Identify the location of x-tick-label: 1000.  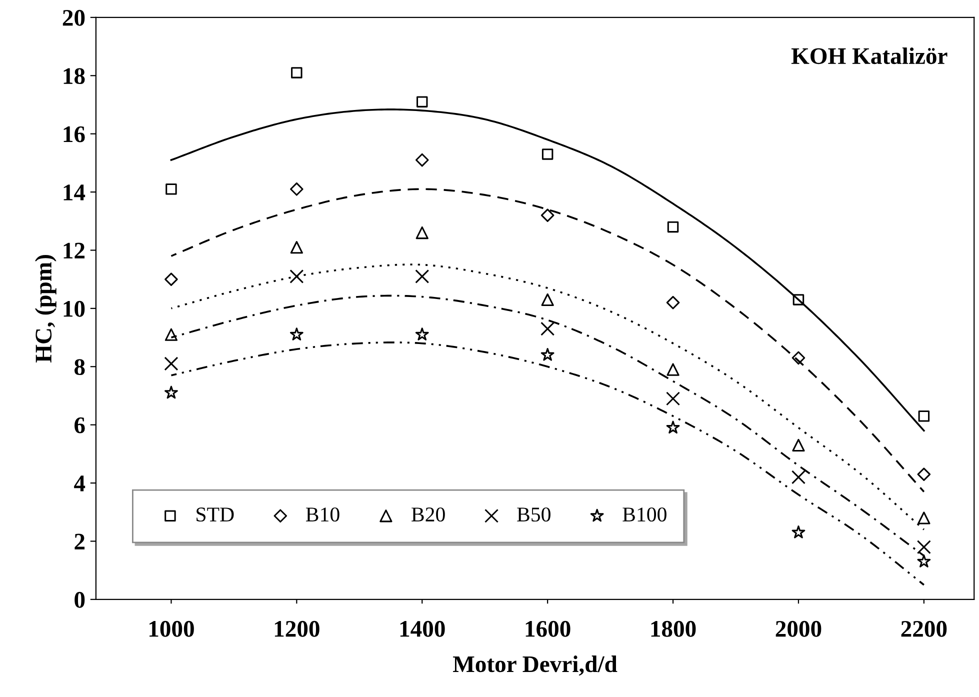
(171, 628).